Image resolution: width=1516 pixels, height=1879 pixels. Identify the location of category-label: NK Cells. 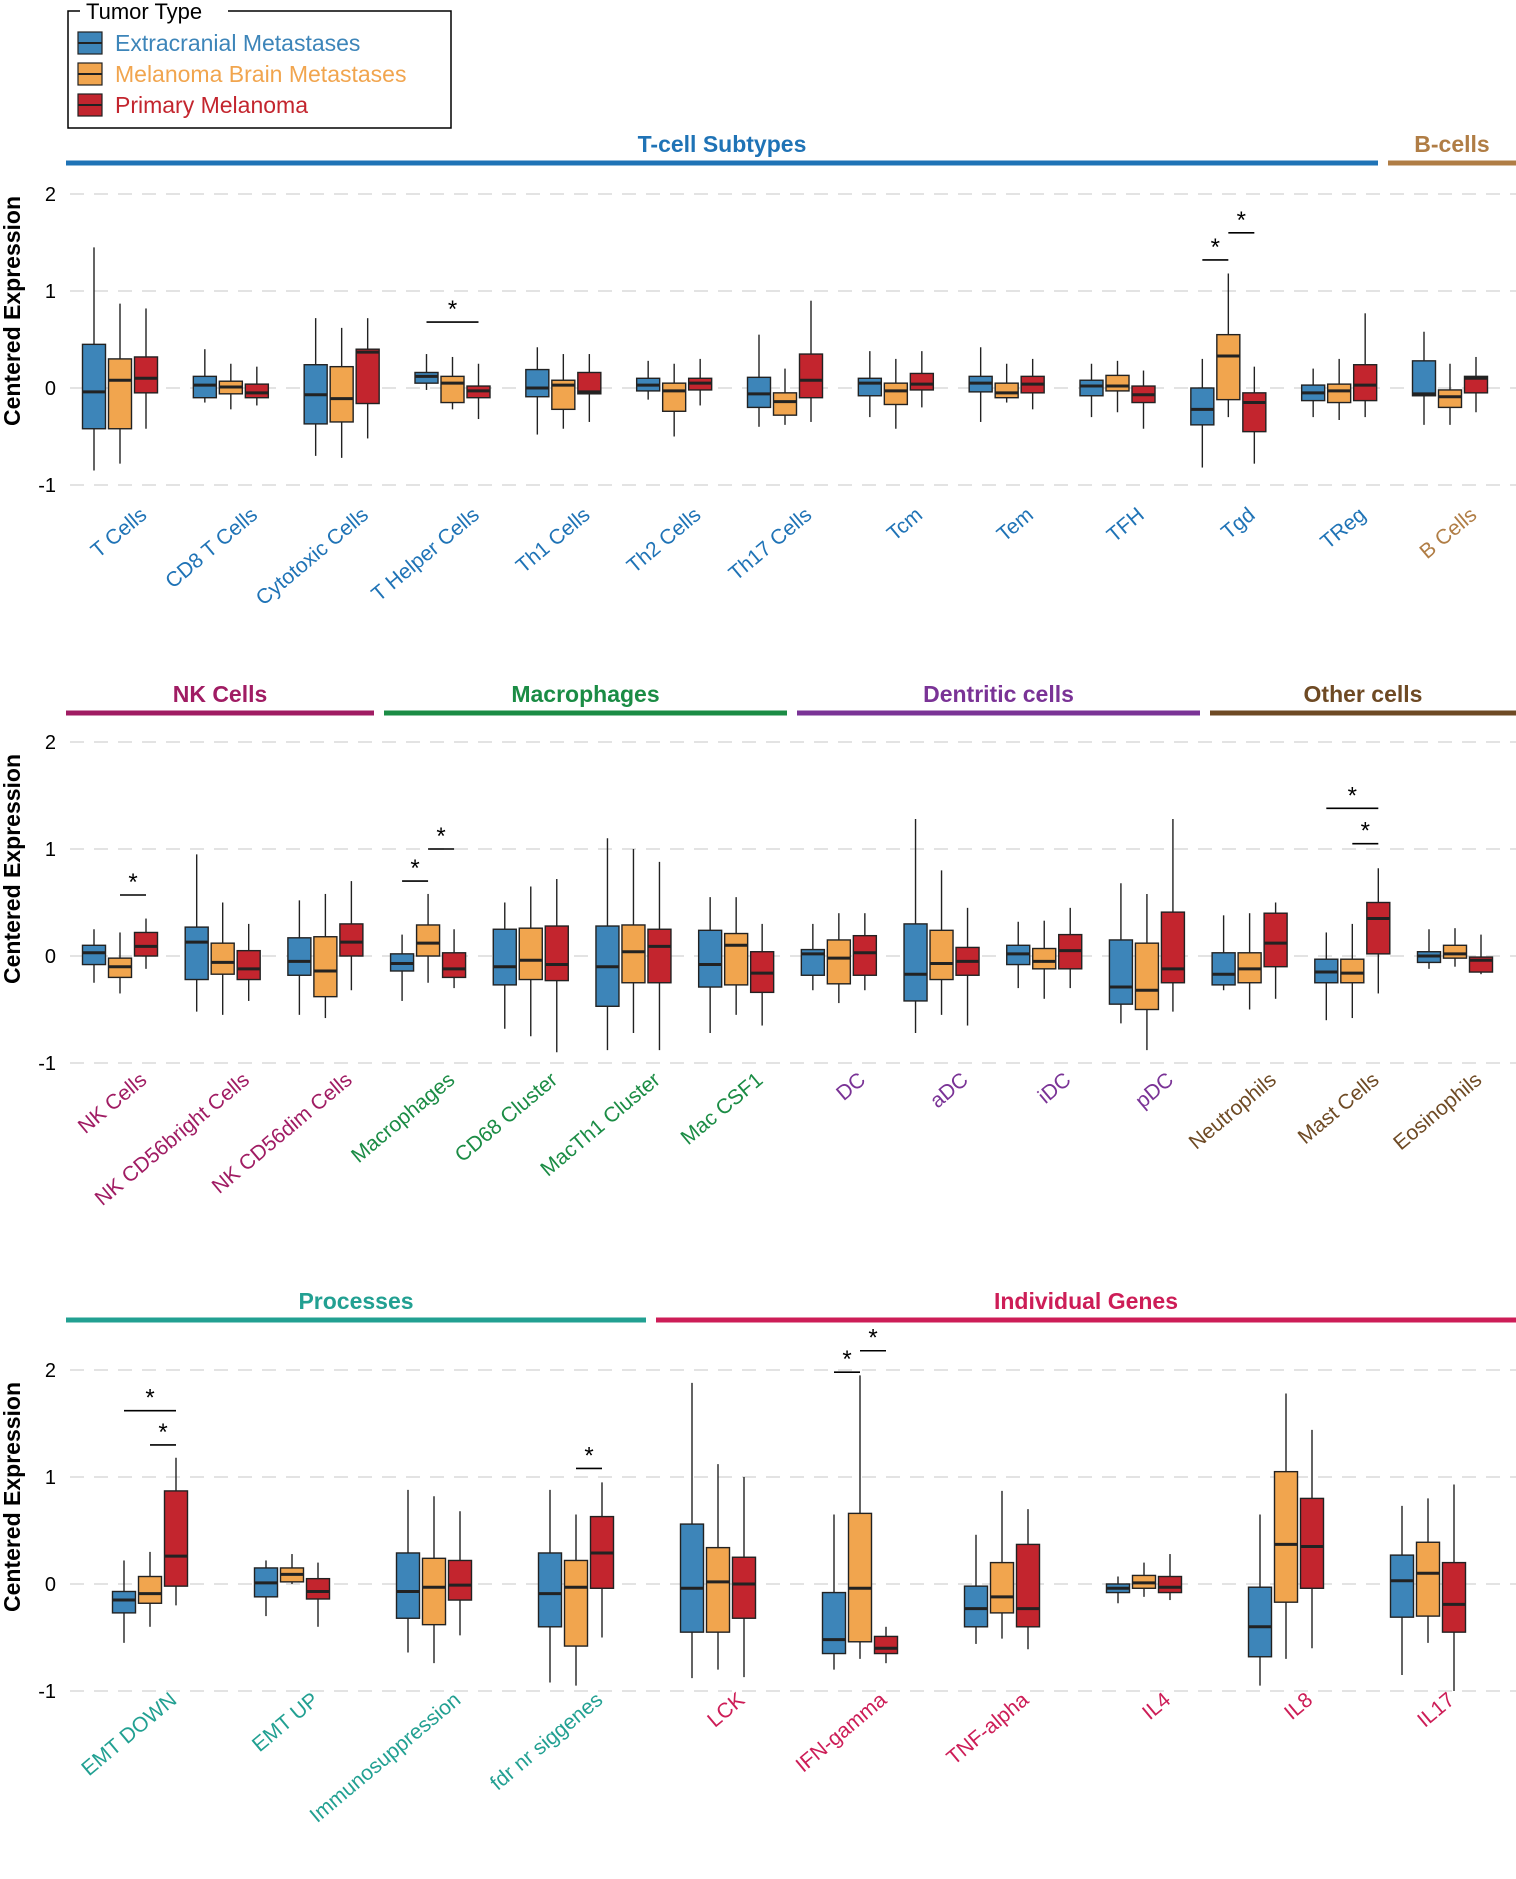
(112, 1103).